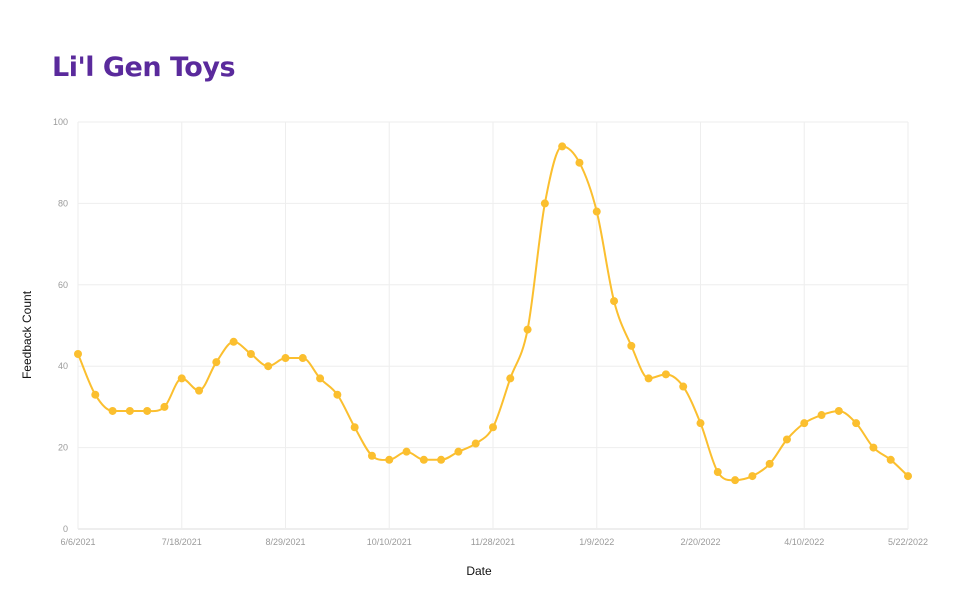 Image resolution: width=954 pixels, height=595 pixels. I want to click on chart-title: Li'l Gen Toys, so click(144, 67).